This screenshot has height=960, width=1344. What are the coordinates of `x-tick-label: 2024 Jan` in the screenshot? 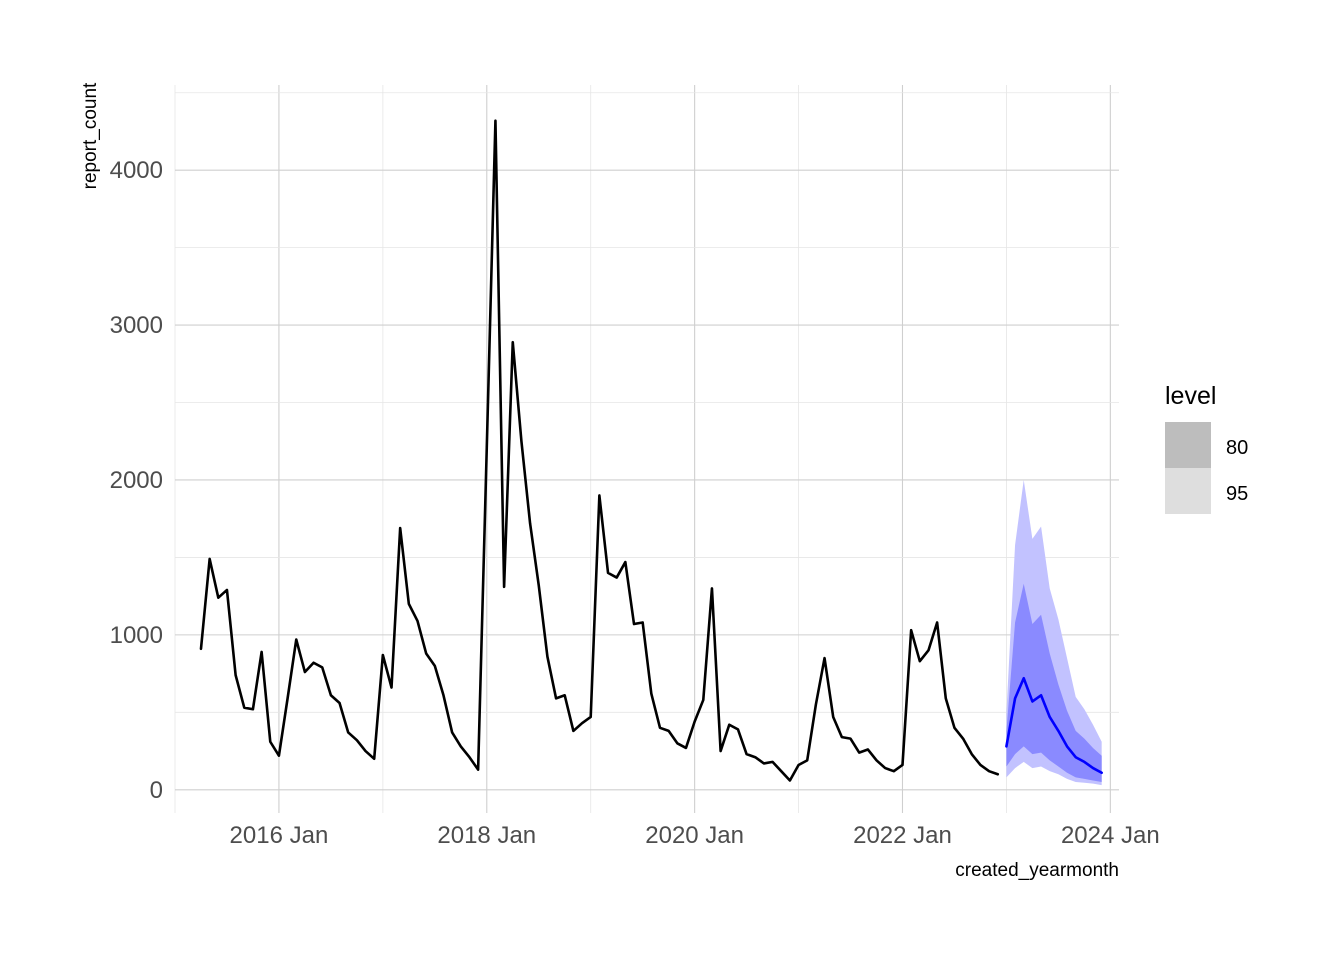 It's located at (1110, 835).